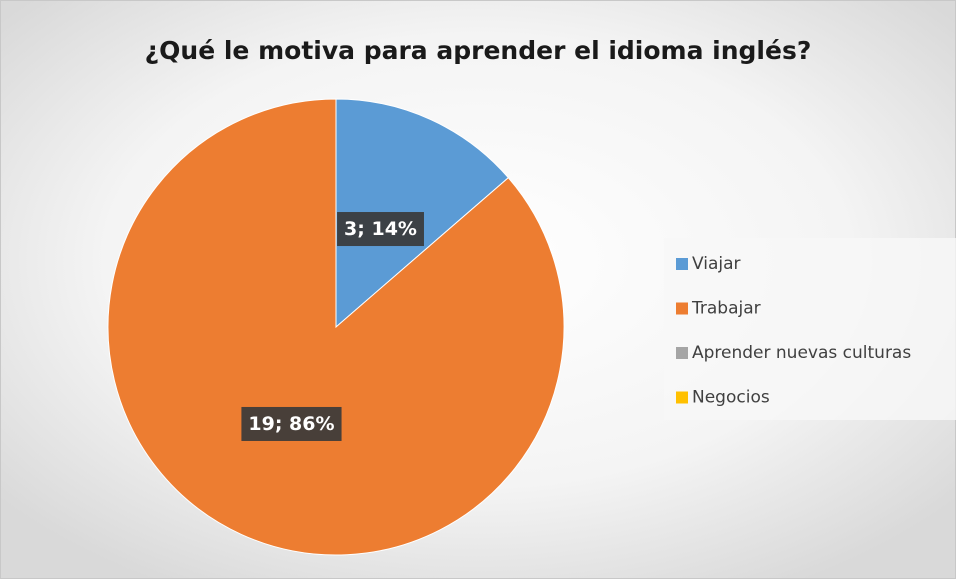 This screenshot has width=957, height=580. I want to click on legend-label: Trabajar, so click(726, 309).